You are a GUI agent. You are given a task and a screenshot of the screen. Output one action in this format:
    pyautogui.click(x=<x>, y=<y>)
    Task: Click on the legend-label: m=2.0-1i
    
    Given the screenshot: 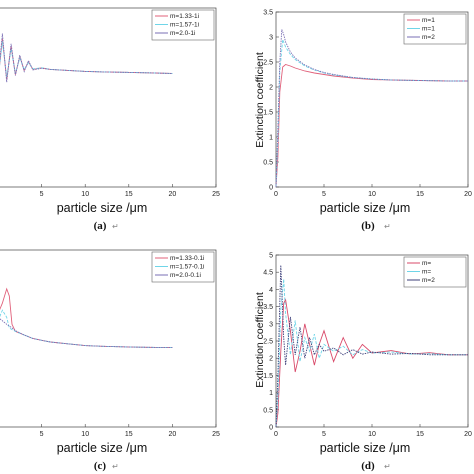 What is the action you would take?
    pyautogui.click(x=182, y=33)
    